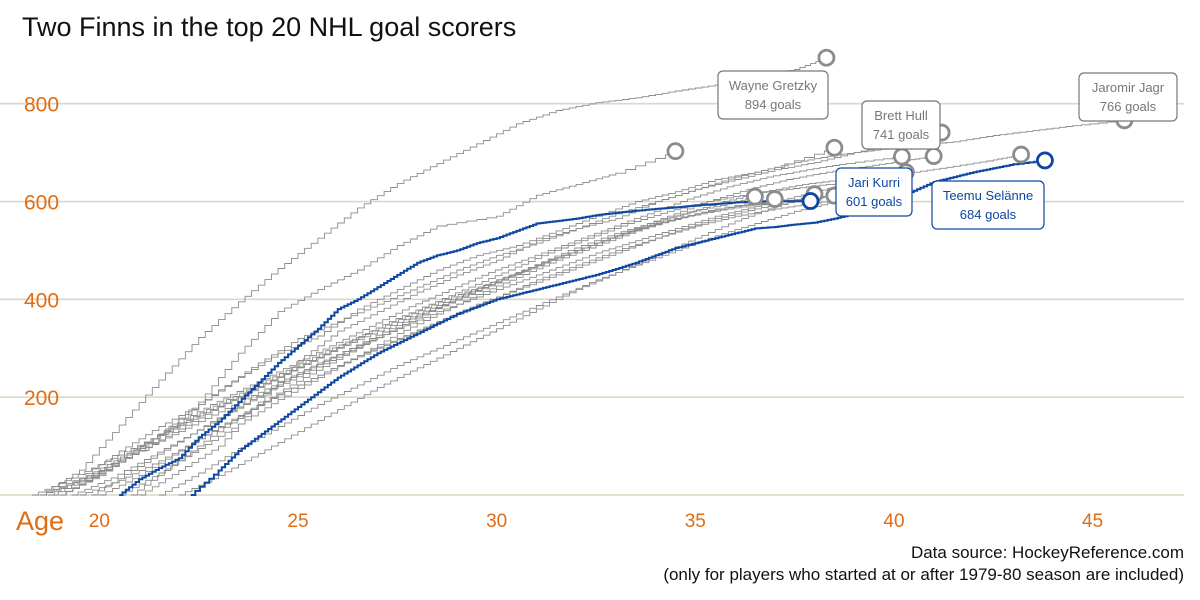 The image size is (1200, 600). I want to click on label-box-wayne-gretzky, so click(773, 95).